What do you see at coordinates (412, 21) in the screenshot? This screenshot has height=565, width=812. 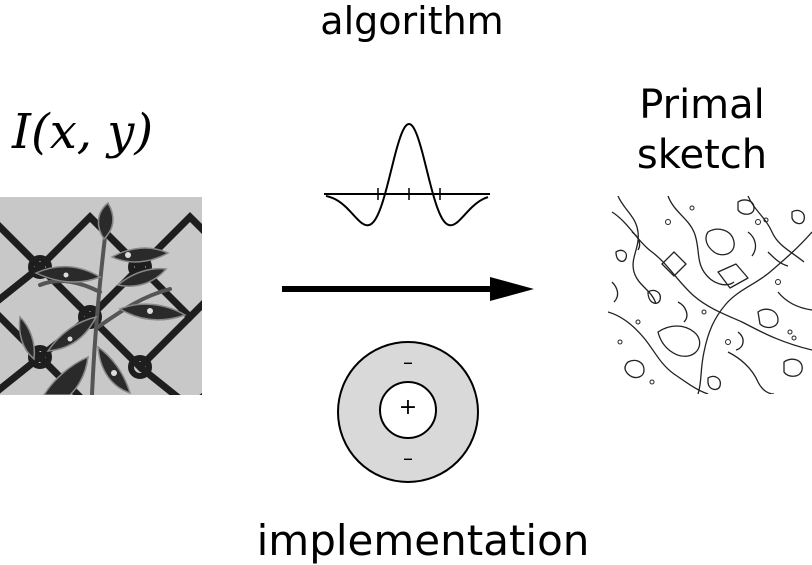 I see `algorithm-label: algorithm` at bounding box center [412, 21].